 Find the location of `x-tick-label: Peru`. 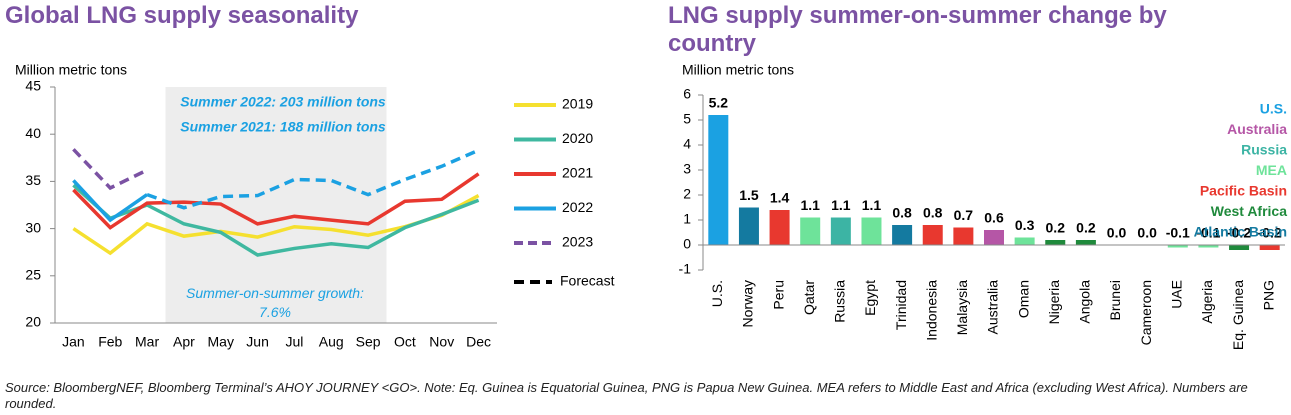

x-tick-label: Peru is located at coordinates (778, 295).